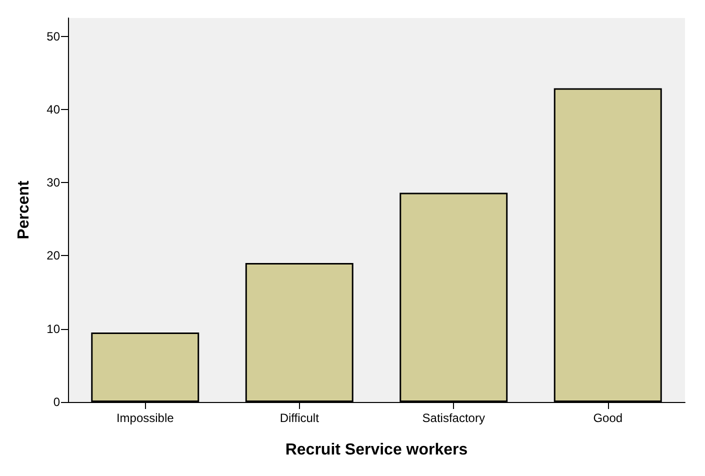  Describe the element at coordinates (608, 418) in the screenshot. I see `x-tick-label: Good` at that location.